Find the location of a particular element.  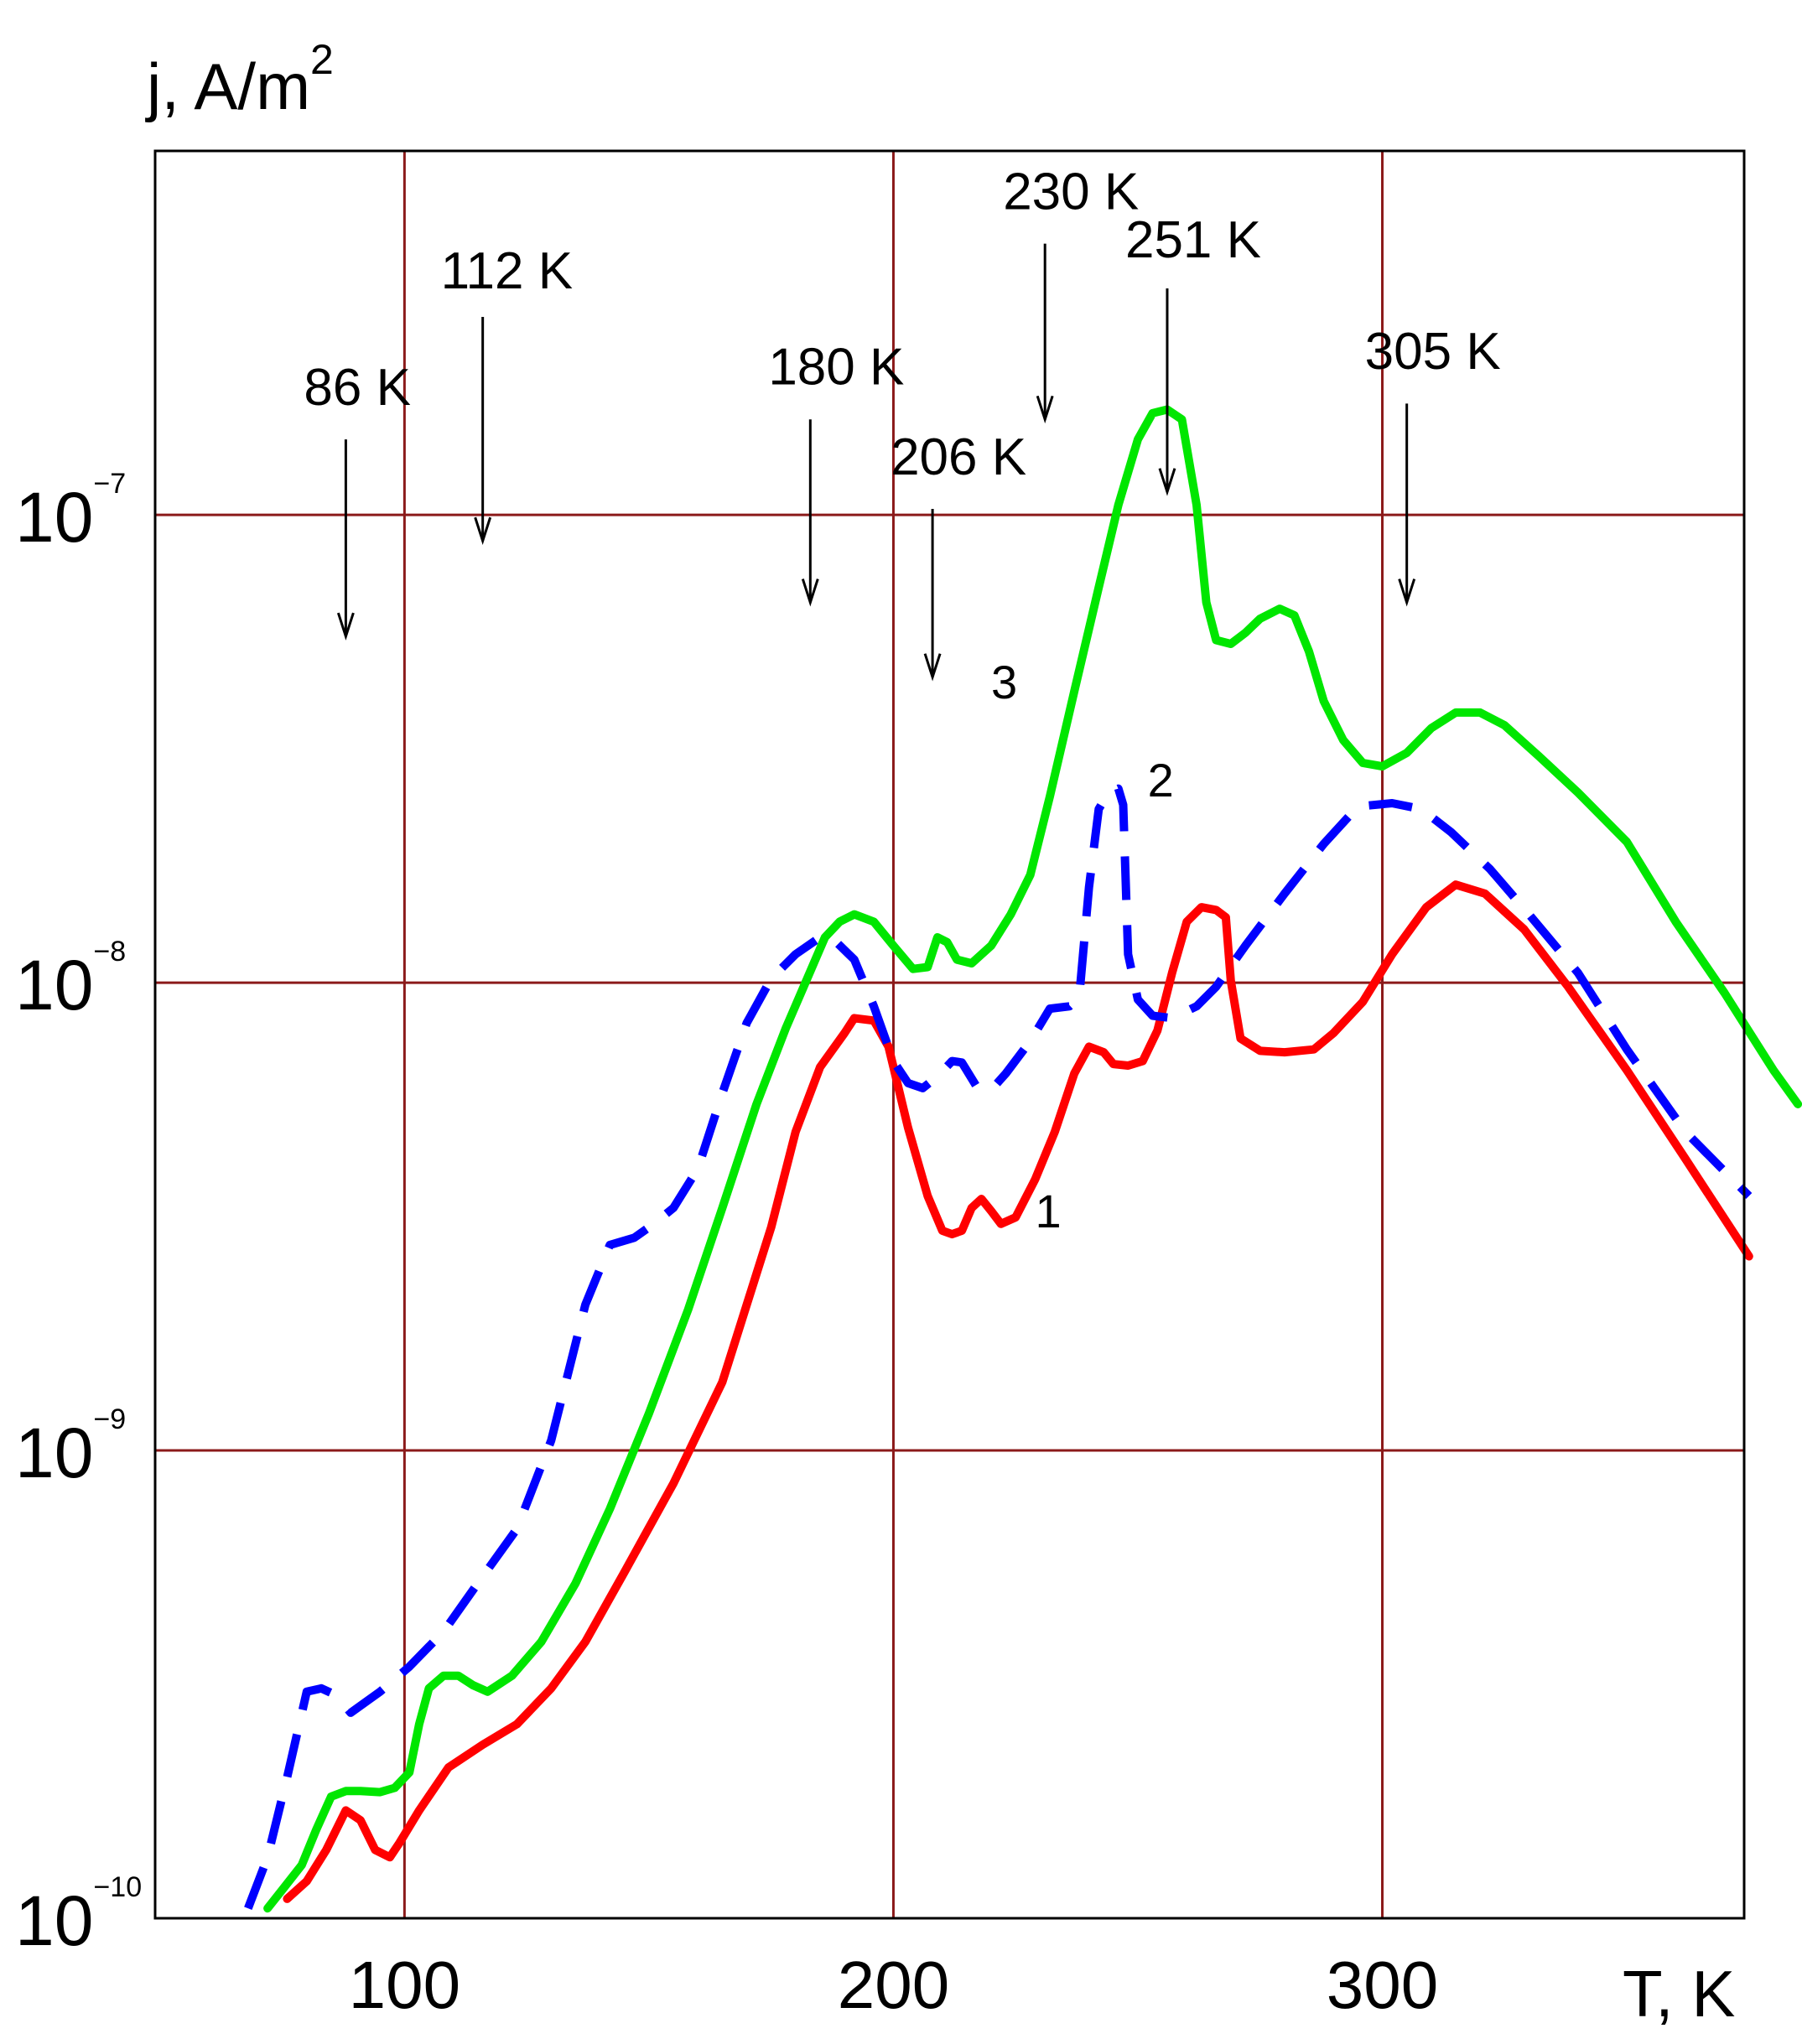

annotation-label-3: 206 K is located at coordinates (958, 457).